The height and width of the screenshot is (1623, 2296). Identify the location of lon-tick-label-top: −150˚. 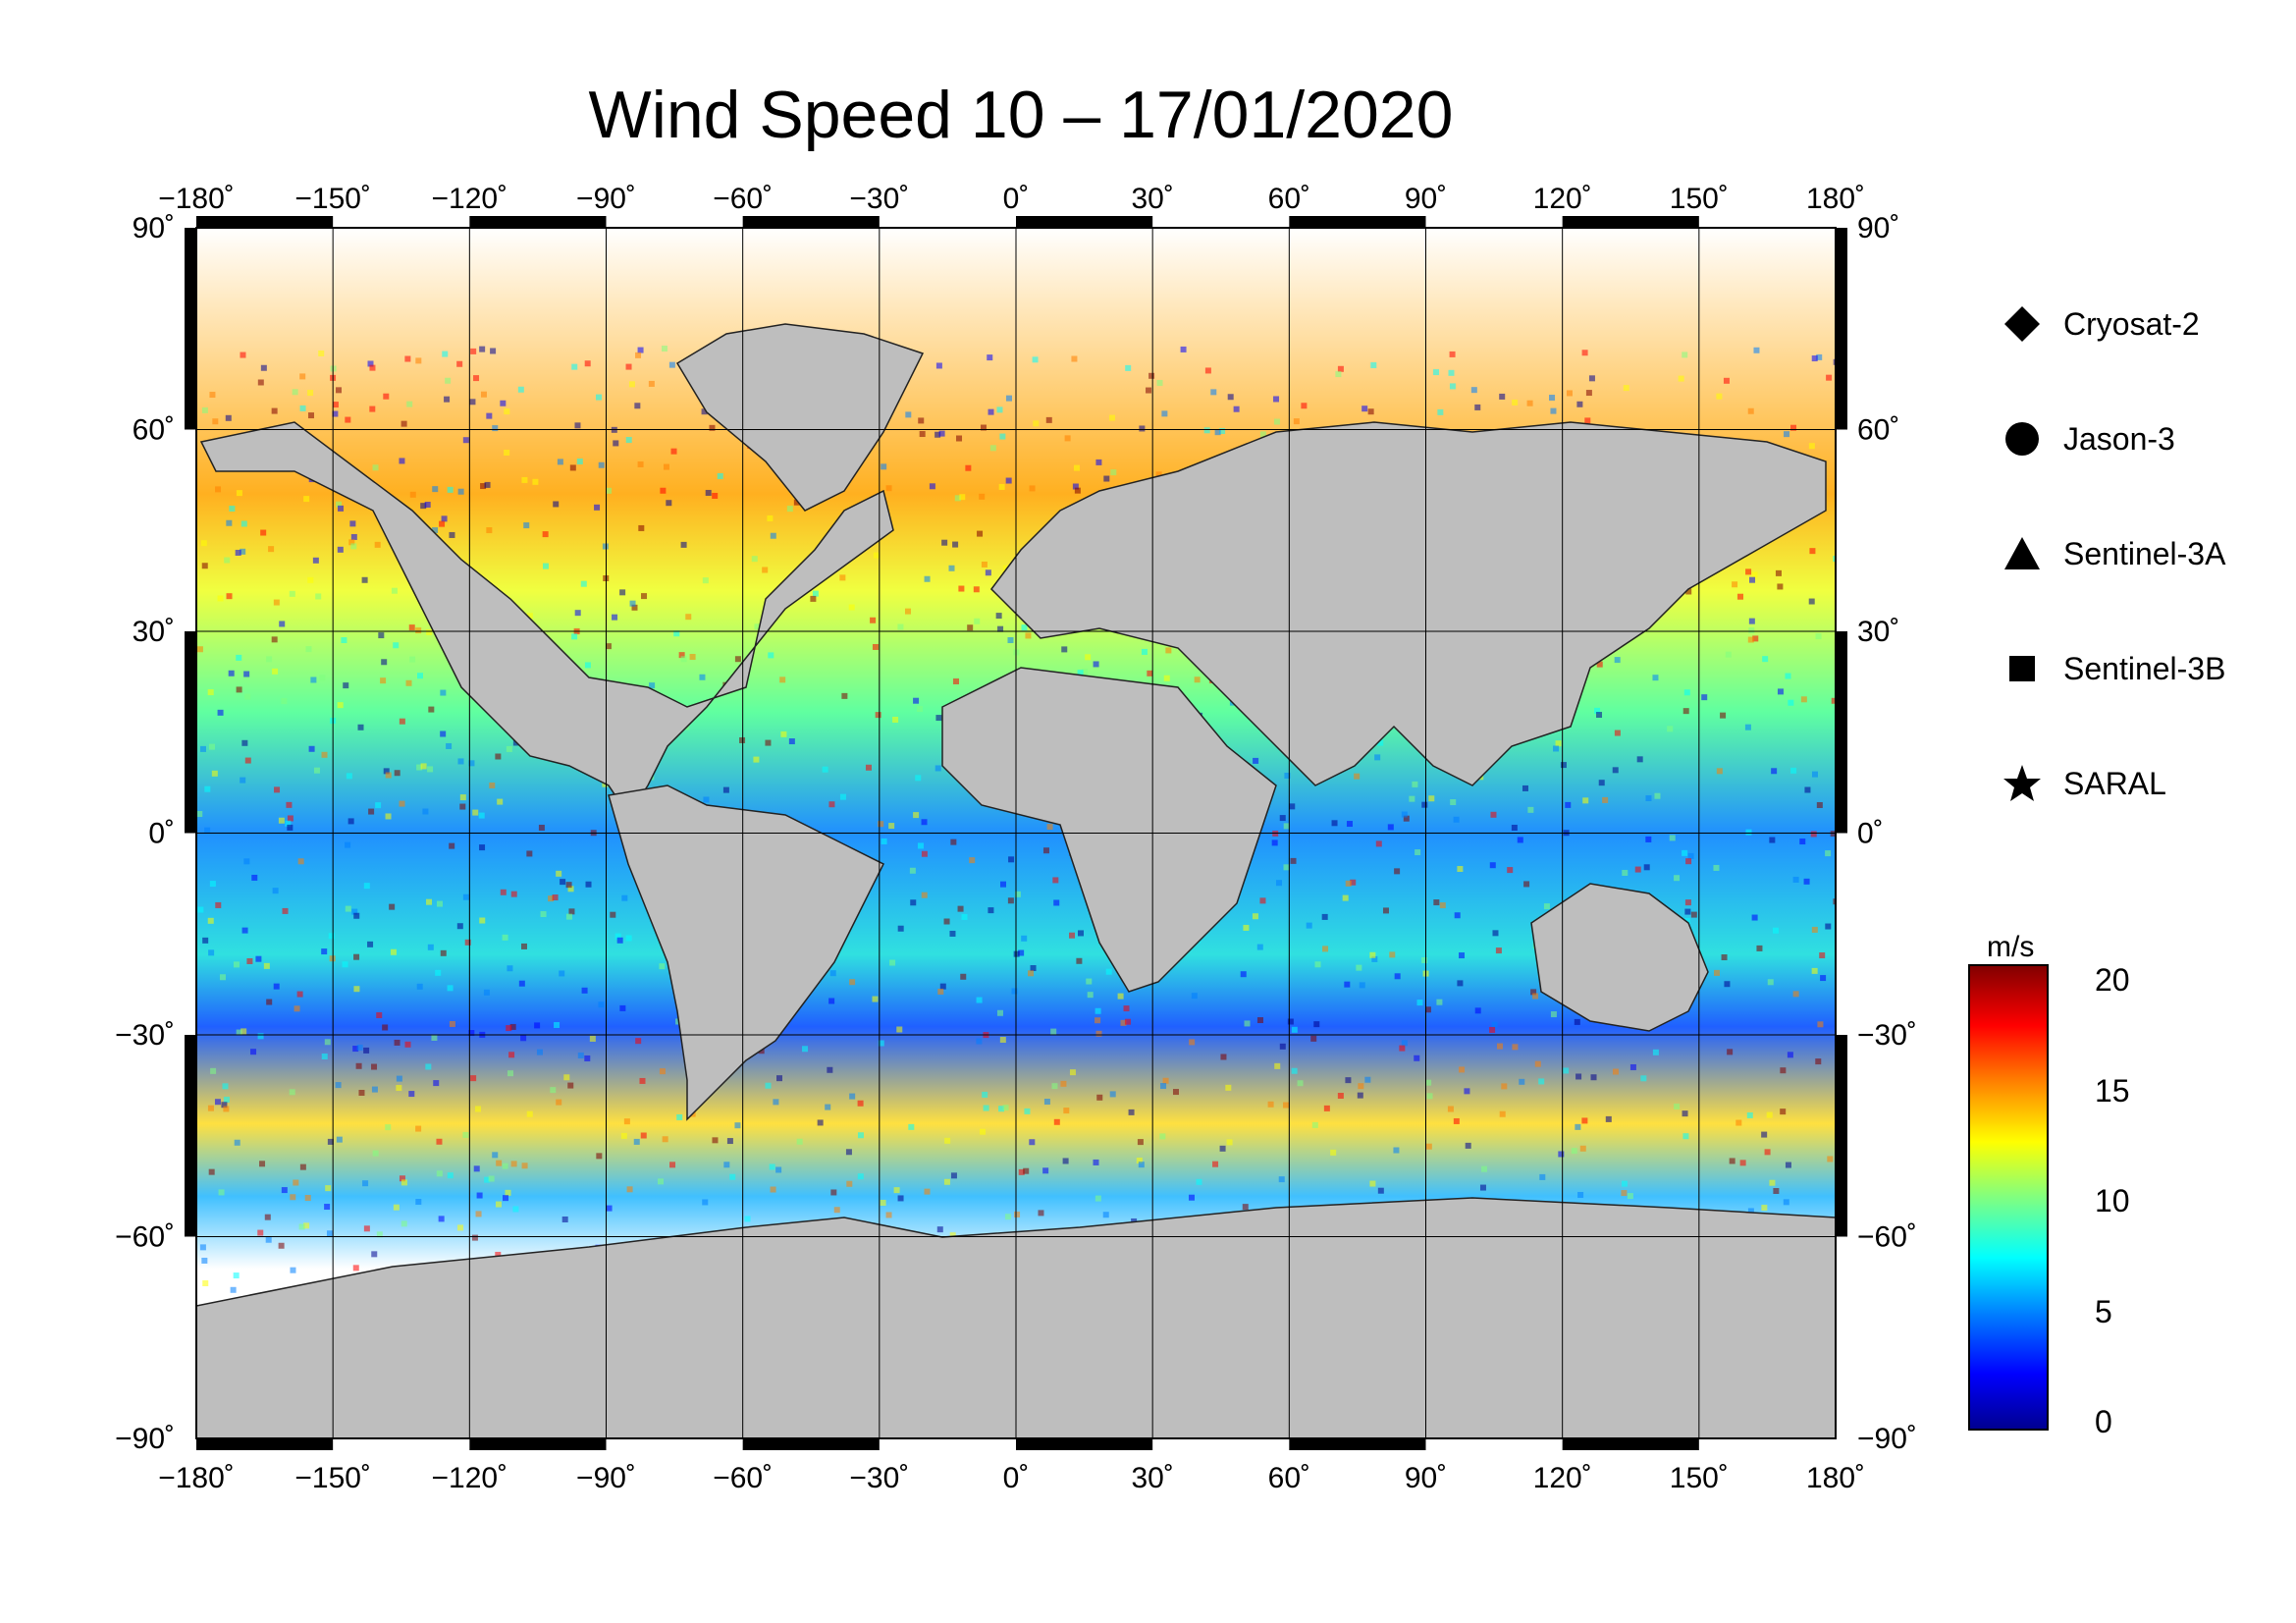
(332, 199).